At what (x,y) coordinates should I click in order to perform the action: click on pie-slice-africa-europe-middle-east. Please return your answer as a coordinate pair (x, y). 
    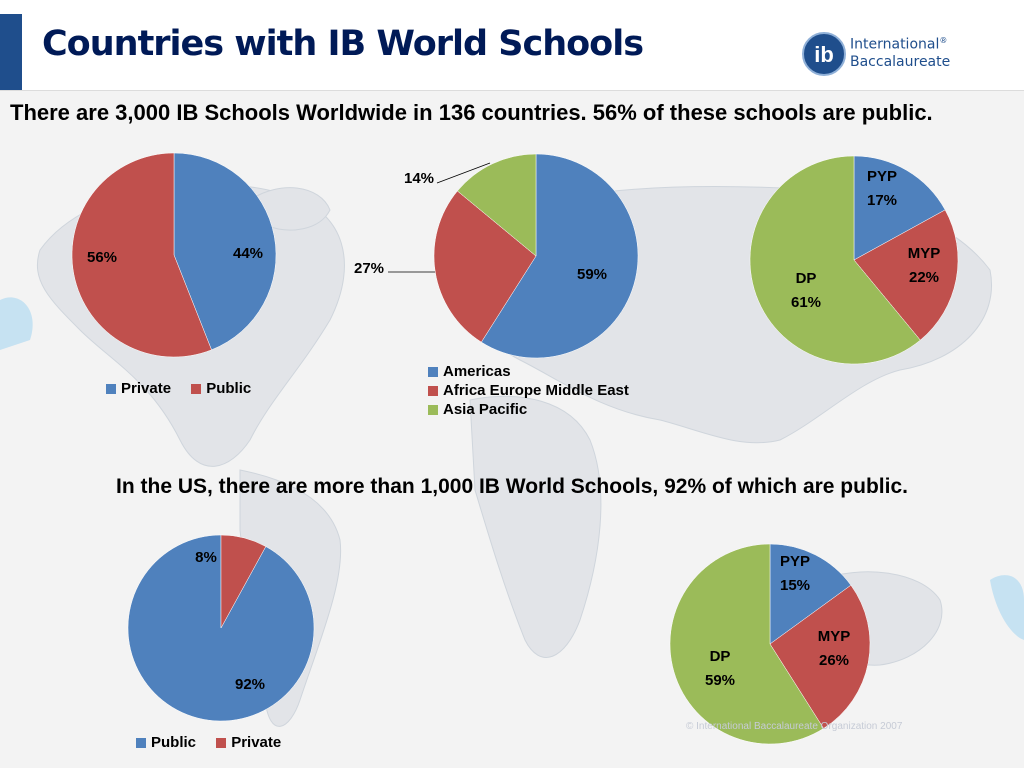
    Looking at the image, I should click on (485, 266).